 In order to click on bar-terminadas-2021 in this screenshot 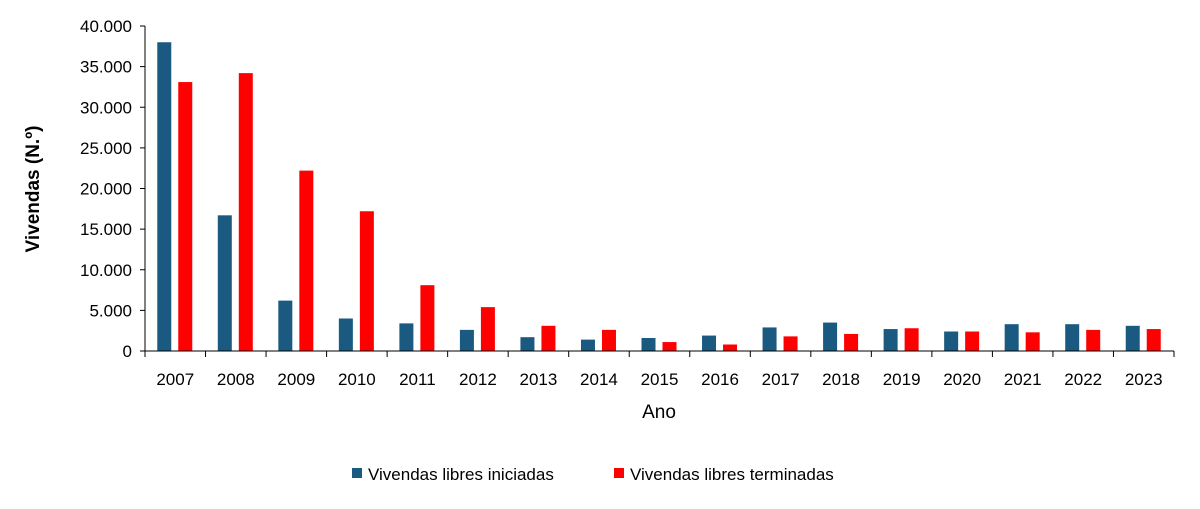, I will do `click(1032, 341)`.